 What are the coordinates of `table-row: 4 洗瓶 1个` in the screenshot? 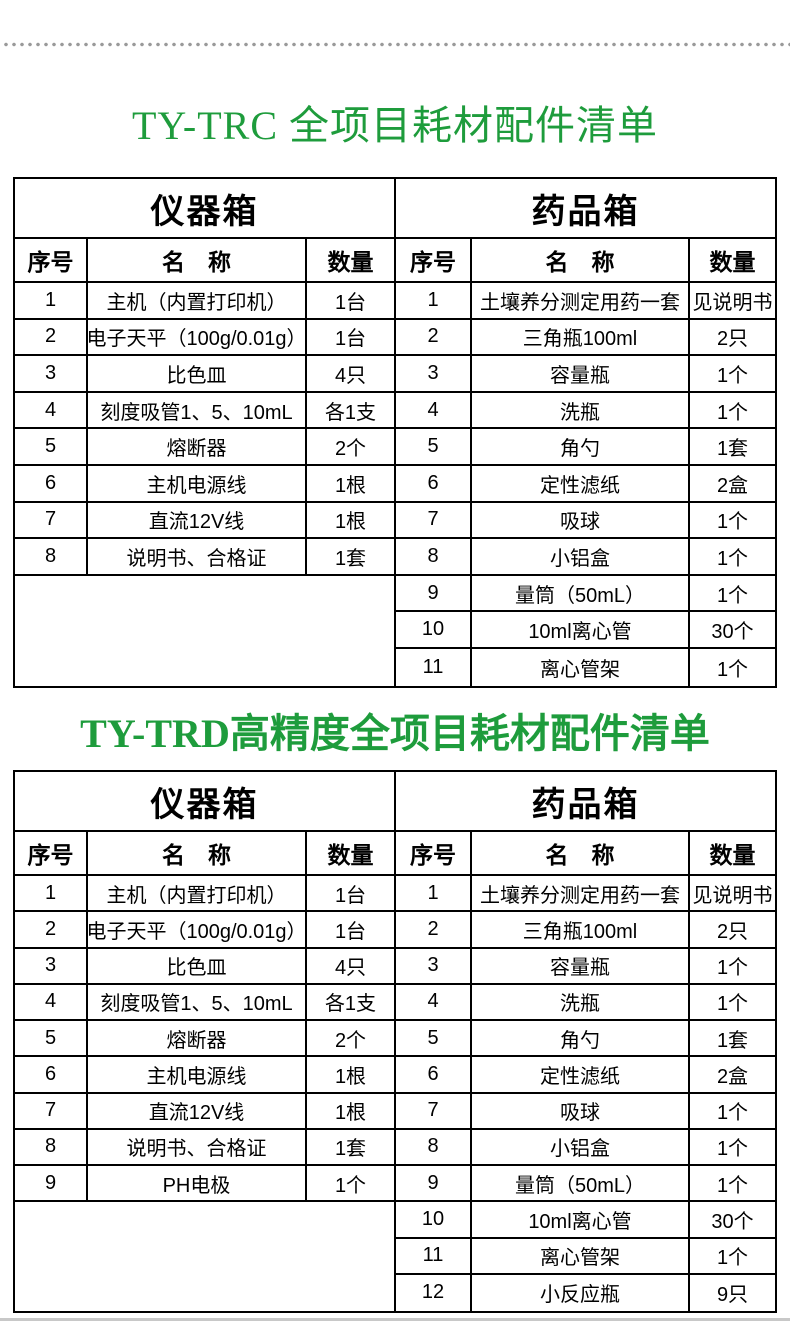 It's located at (585, 411).